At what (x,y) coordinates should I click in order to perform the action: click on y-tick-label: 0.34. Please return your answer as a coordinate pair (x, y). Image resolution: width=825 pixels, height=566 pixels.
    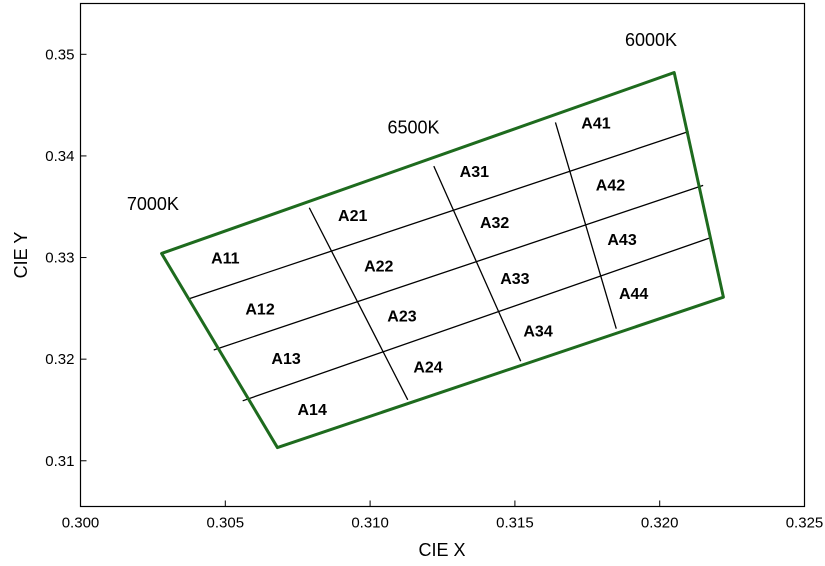
    Looking at the image, I should click on (59, 156).